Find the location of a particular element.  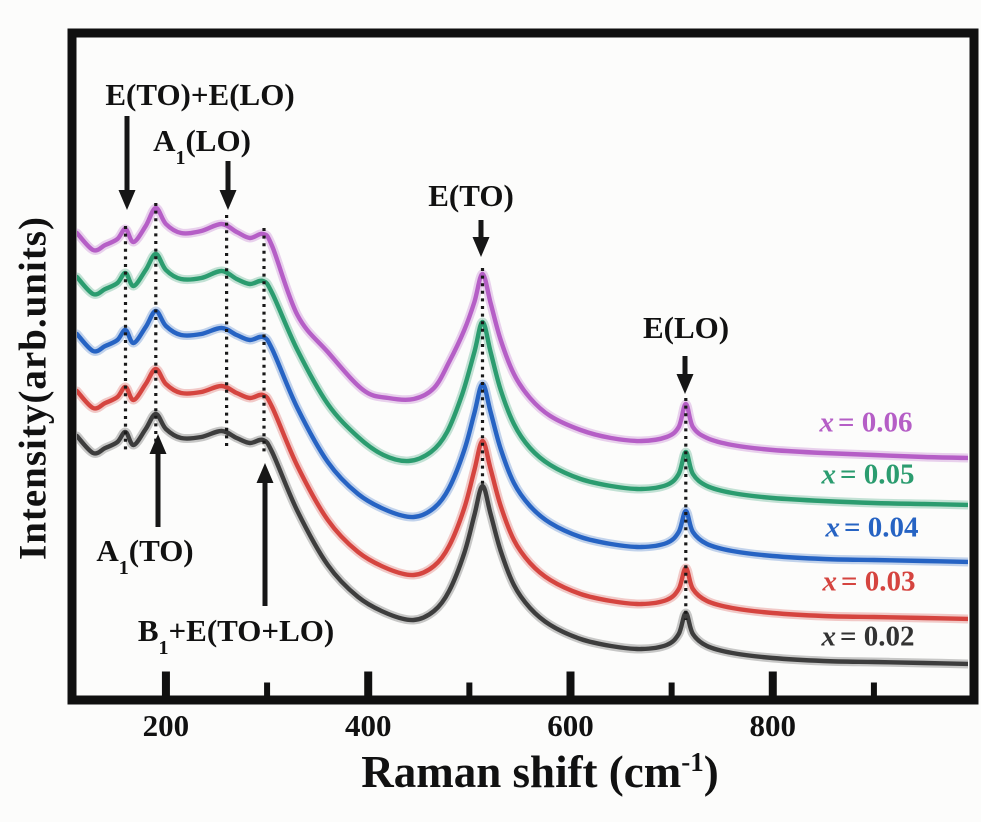

mode-e-to-plus-e-lo-label: E(TO)+E(LO) is located at coordinates (199, 95).